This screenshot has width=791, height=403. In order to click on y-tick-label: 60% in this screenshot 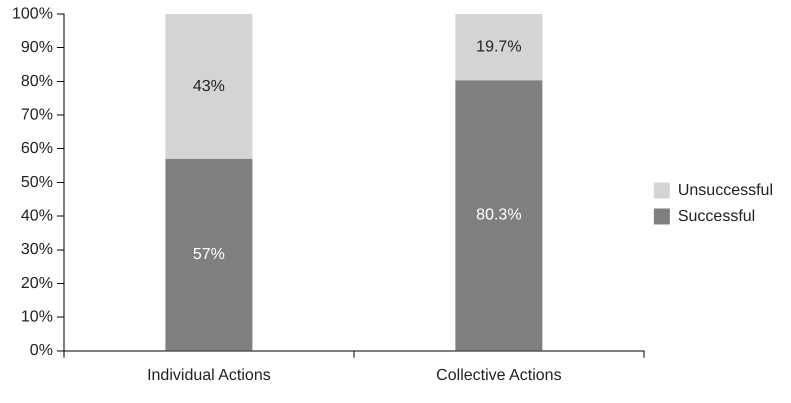, I will do `click(36, 149)`.